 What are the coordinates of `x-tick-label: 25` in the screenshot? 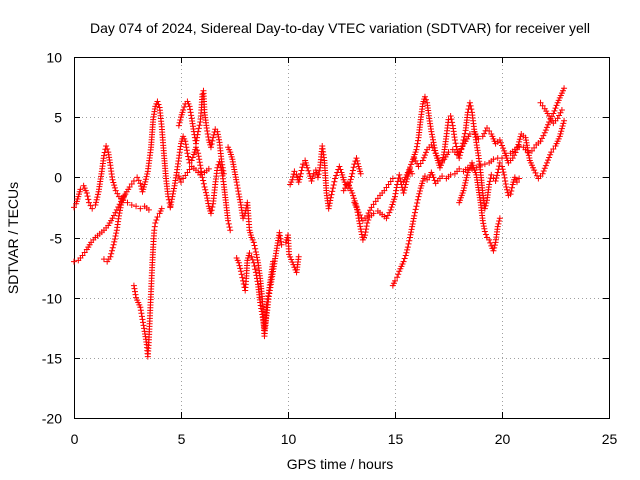 It's located at (610, 439).